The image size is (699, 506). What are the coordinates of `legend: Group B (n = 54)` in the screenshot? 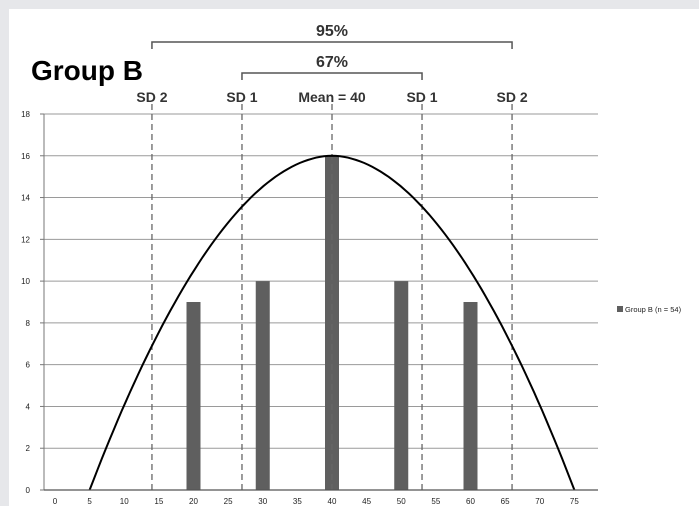 It's located at (649, 309).